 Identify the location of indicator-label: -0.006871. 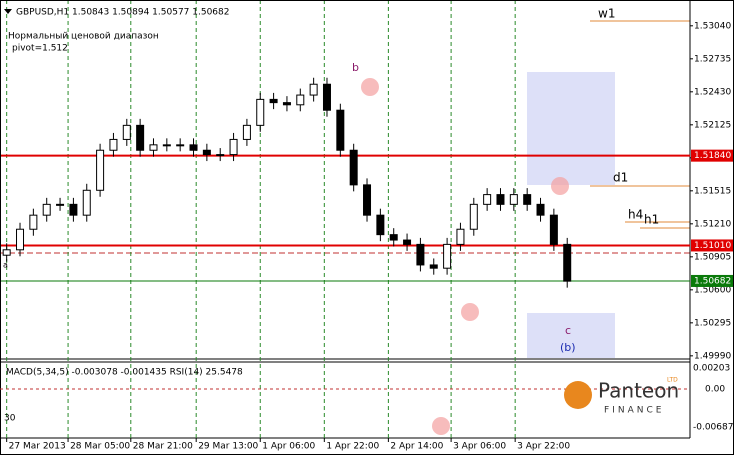
(713, 428).